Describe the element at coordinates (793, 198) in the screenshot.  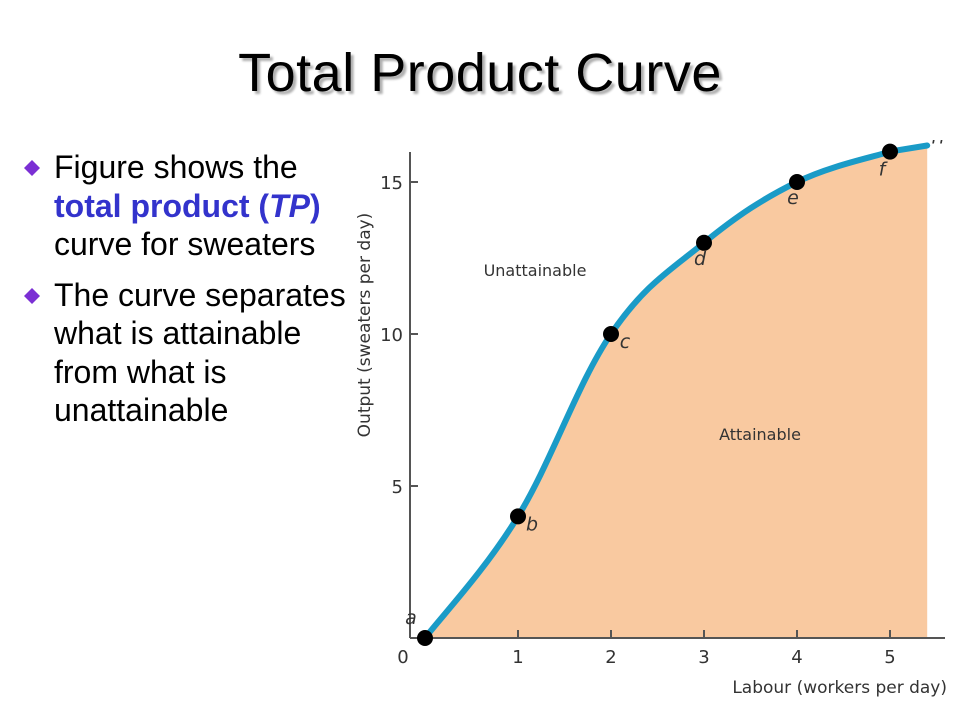
I see `point-label: e` at that location.